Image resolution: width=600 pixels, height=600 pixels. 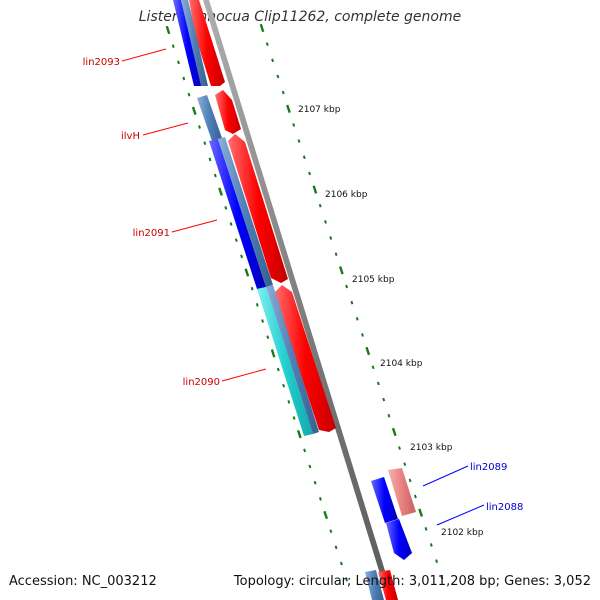 I want to click on leader-ilvH, so click(x=165, y=129).